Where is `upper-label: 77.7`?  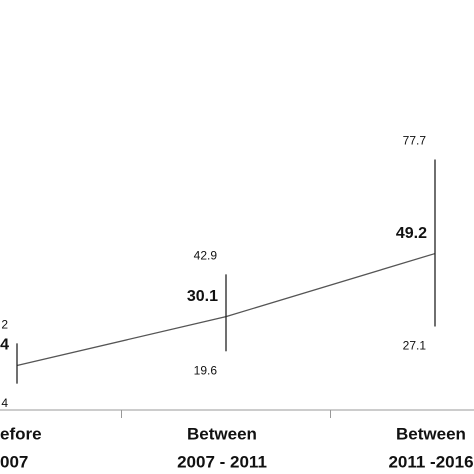
upper-label: 77.7 is located at coordinates (415, 141).